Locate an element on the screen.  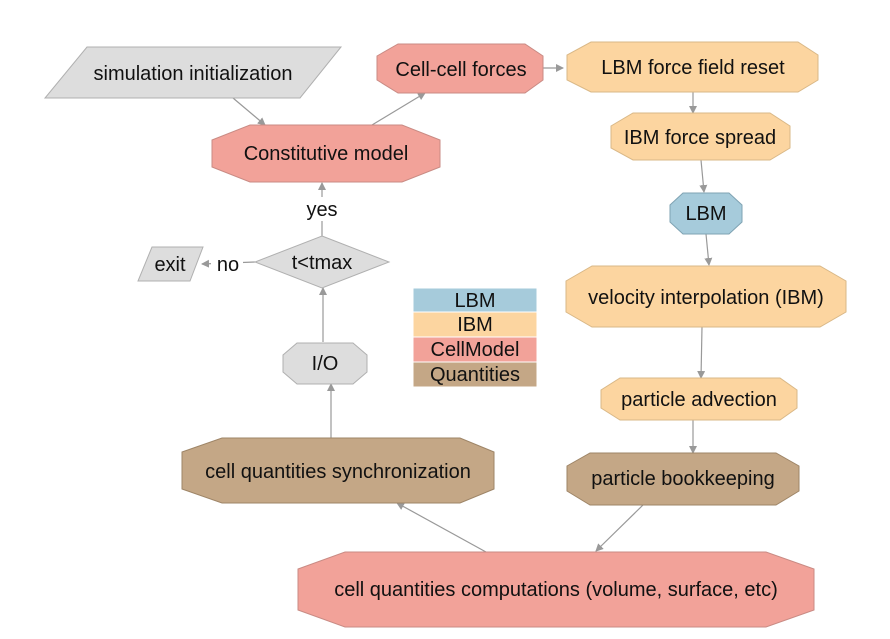
edge-constitutive-to-cellcell is located at coordinates (398, 109).